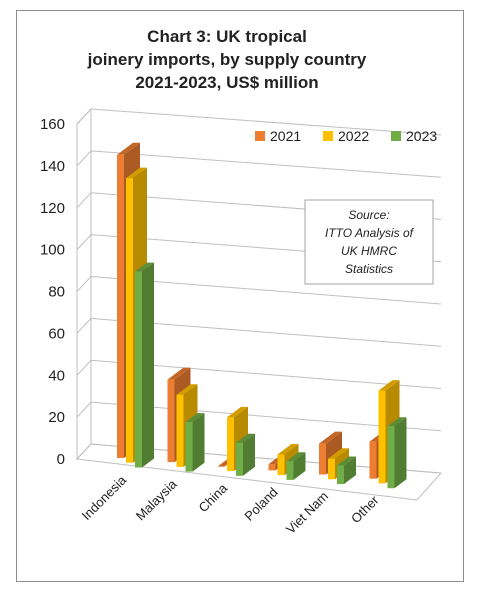 This screenshot has height=592, width=480. What do you see at coordinates (245, 438) in the screenshot?
I see `bar-top-2023-china` at bounding box center [245, 438].